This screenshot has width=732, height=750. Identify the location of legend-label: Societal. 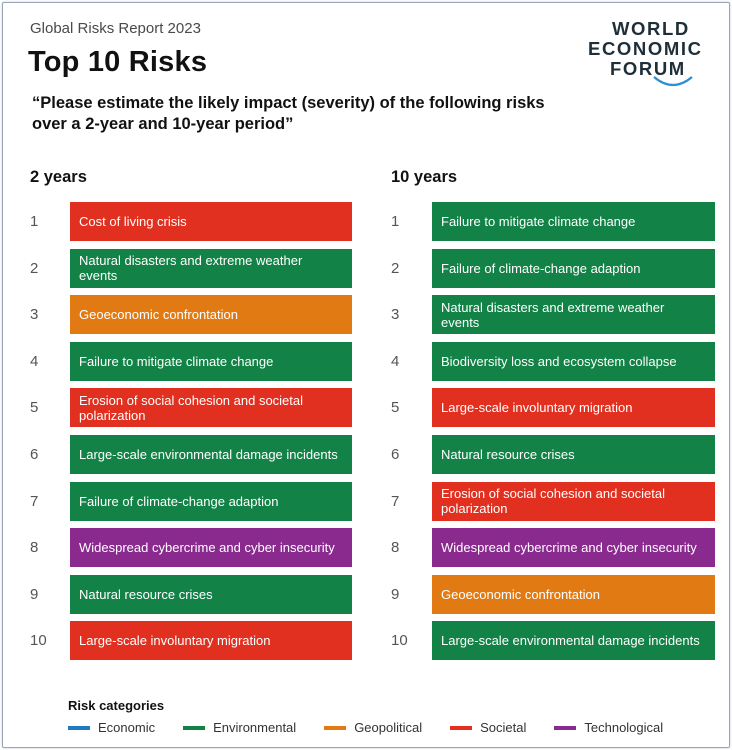
(503, 727).